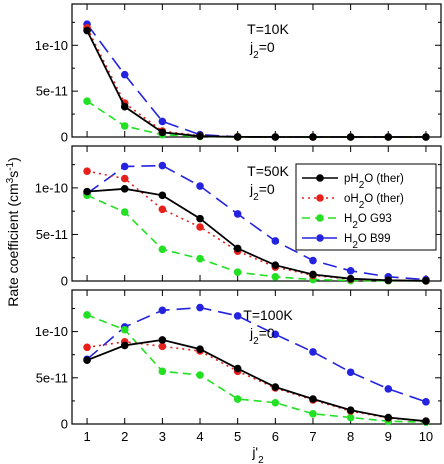 The image size is (444, 464). I want to click on legend-label-G93: H2O G93, so click(368, 222).